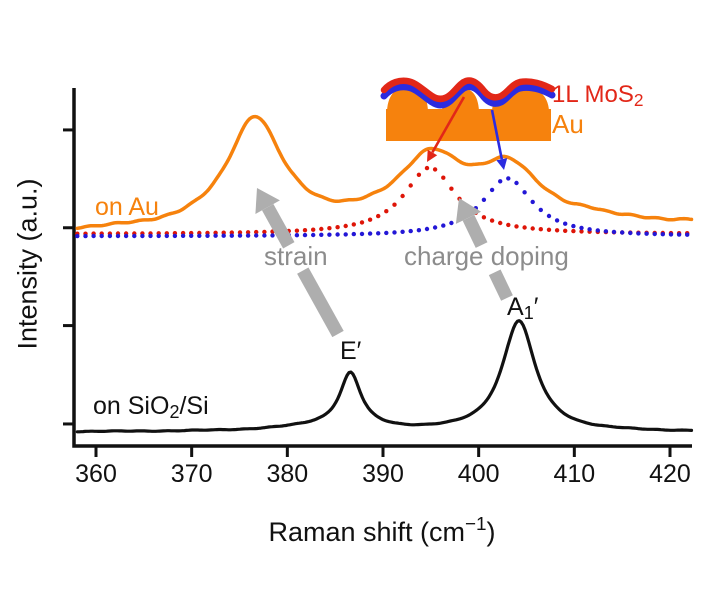  I want to click on x-axis-label: Raman shift (cm−1), so click(382, 531).